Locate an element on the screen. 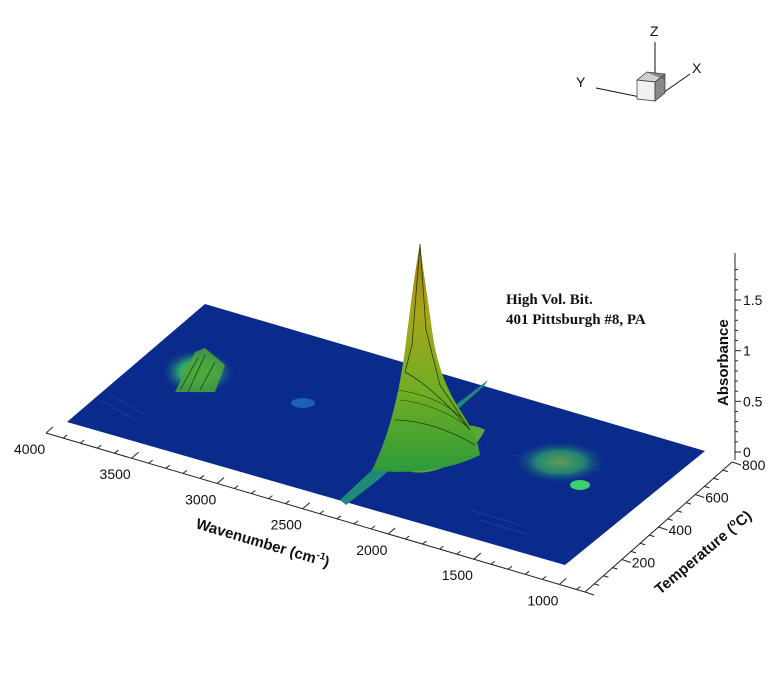  sample-label-line1: High Vol. Bit. is located at coordinates (549, 300).